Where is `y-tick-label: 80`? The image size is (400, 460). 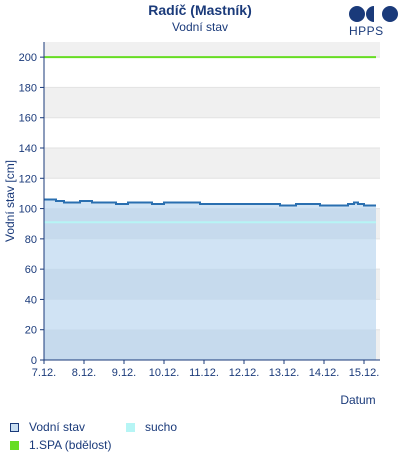
y-tick-label: 80 is located at coordinates (31, 240).